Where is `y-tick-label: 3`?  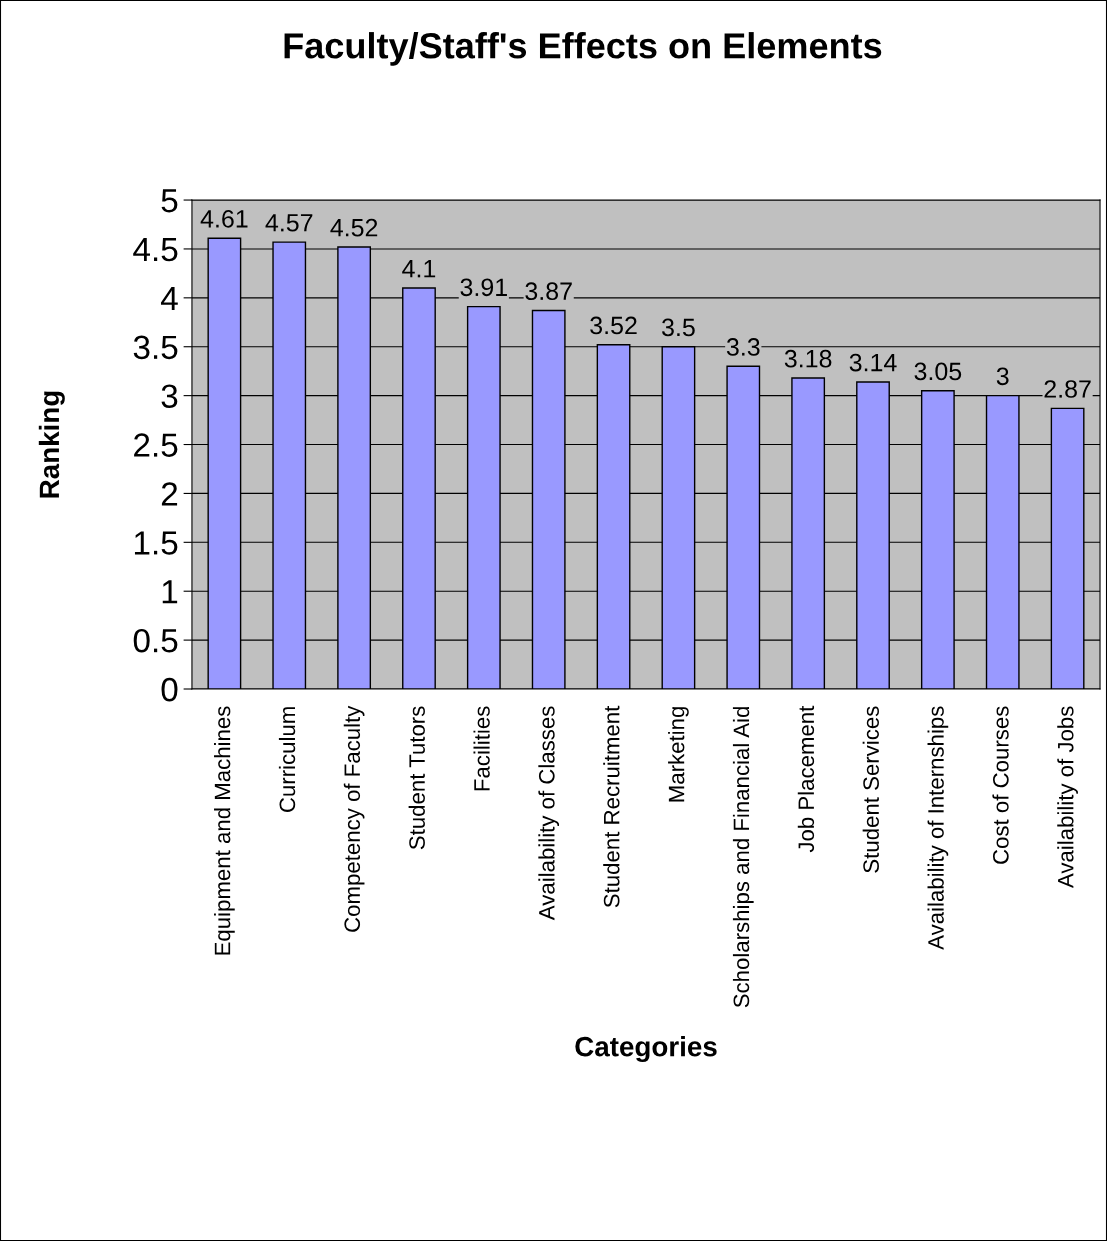
y-tick-label: 3 is located at coordinates (169, 396).